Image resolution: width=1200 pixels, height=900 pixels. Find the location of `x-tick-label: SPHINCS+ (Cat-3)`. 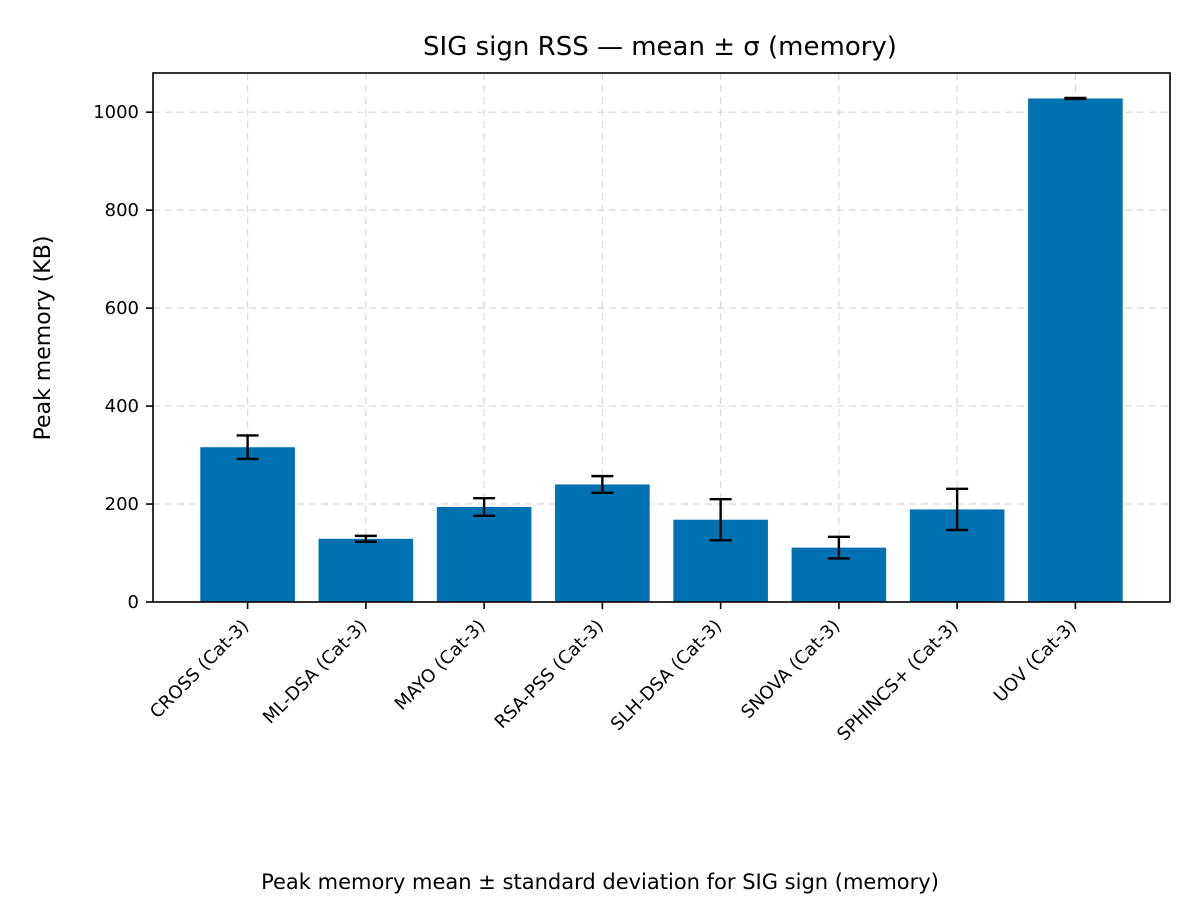

x-tick-label: SPHINCS+ (Cat-3) is located at coordinates (897, 680).